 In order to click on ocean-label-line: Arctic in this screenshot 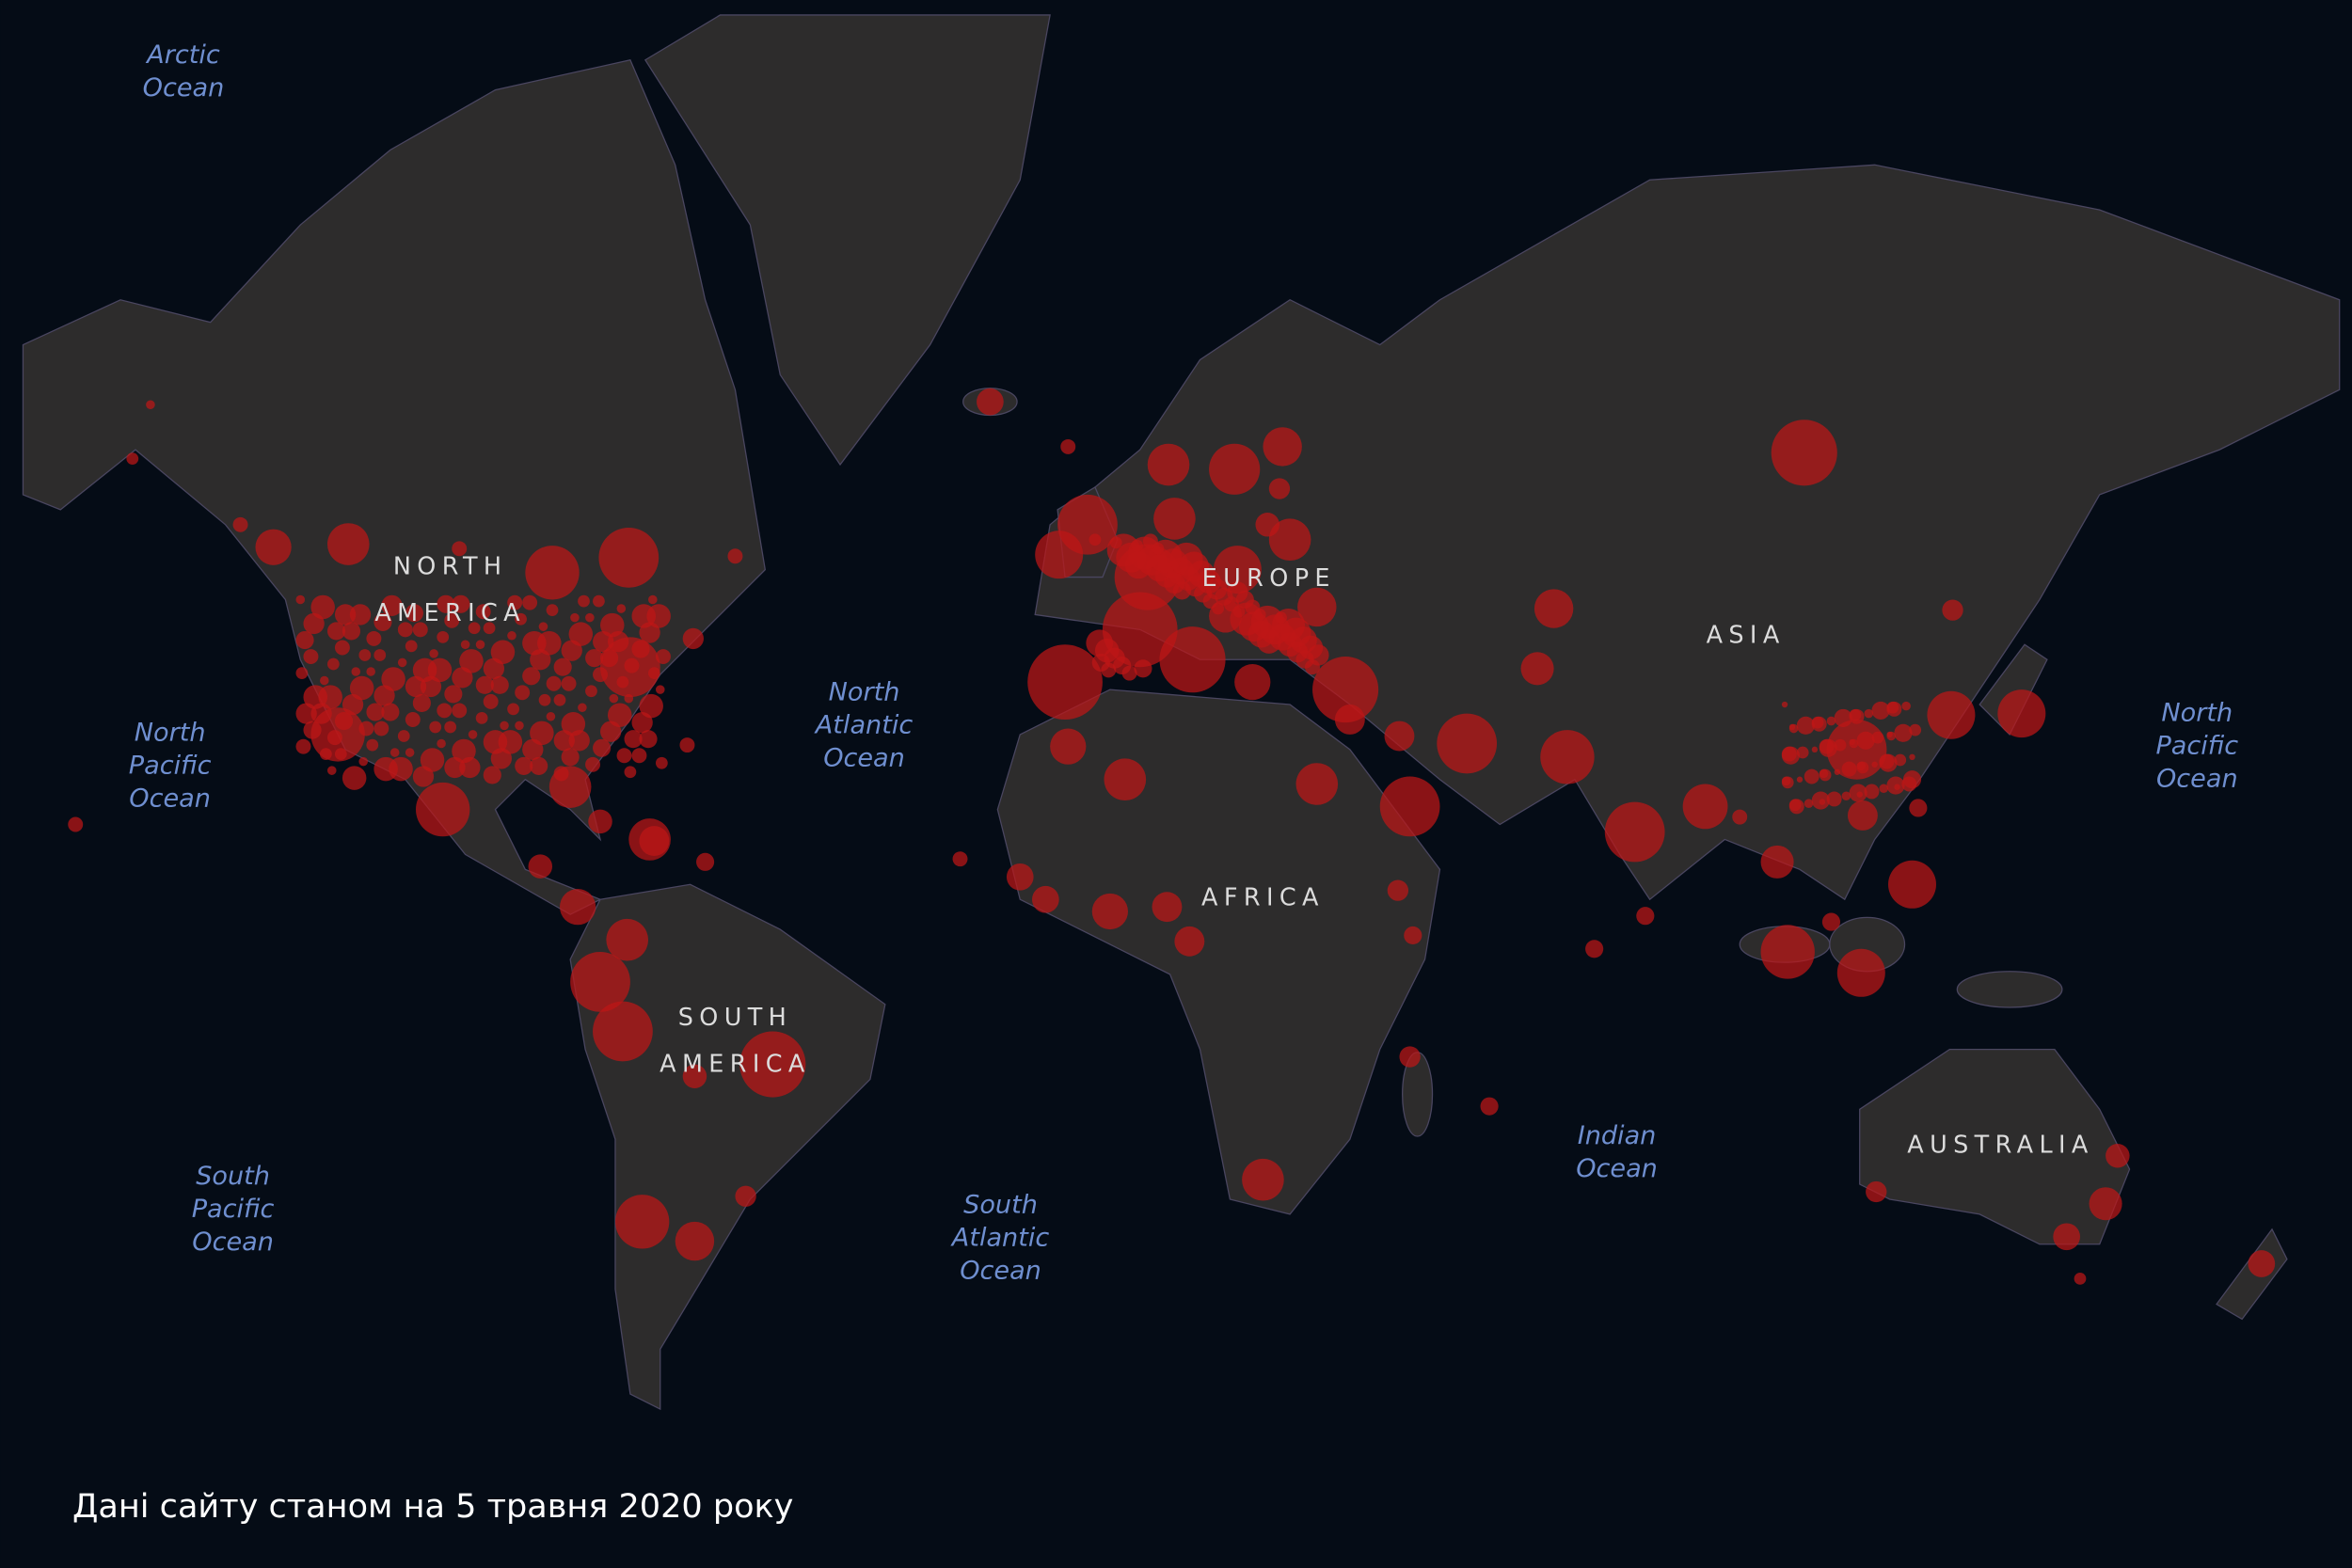, I will do `click(182, 55)`.